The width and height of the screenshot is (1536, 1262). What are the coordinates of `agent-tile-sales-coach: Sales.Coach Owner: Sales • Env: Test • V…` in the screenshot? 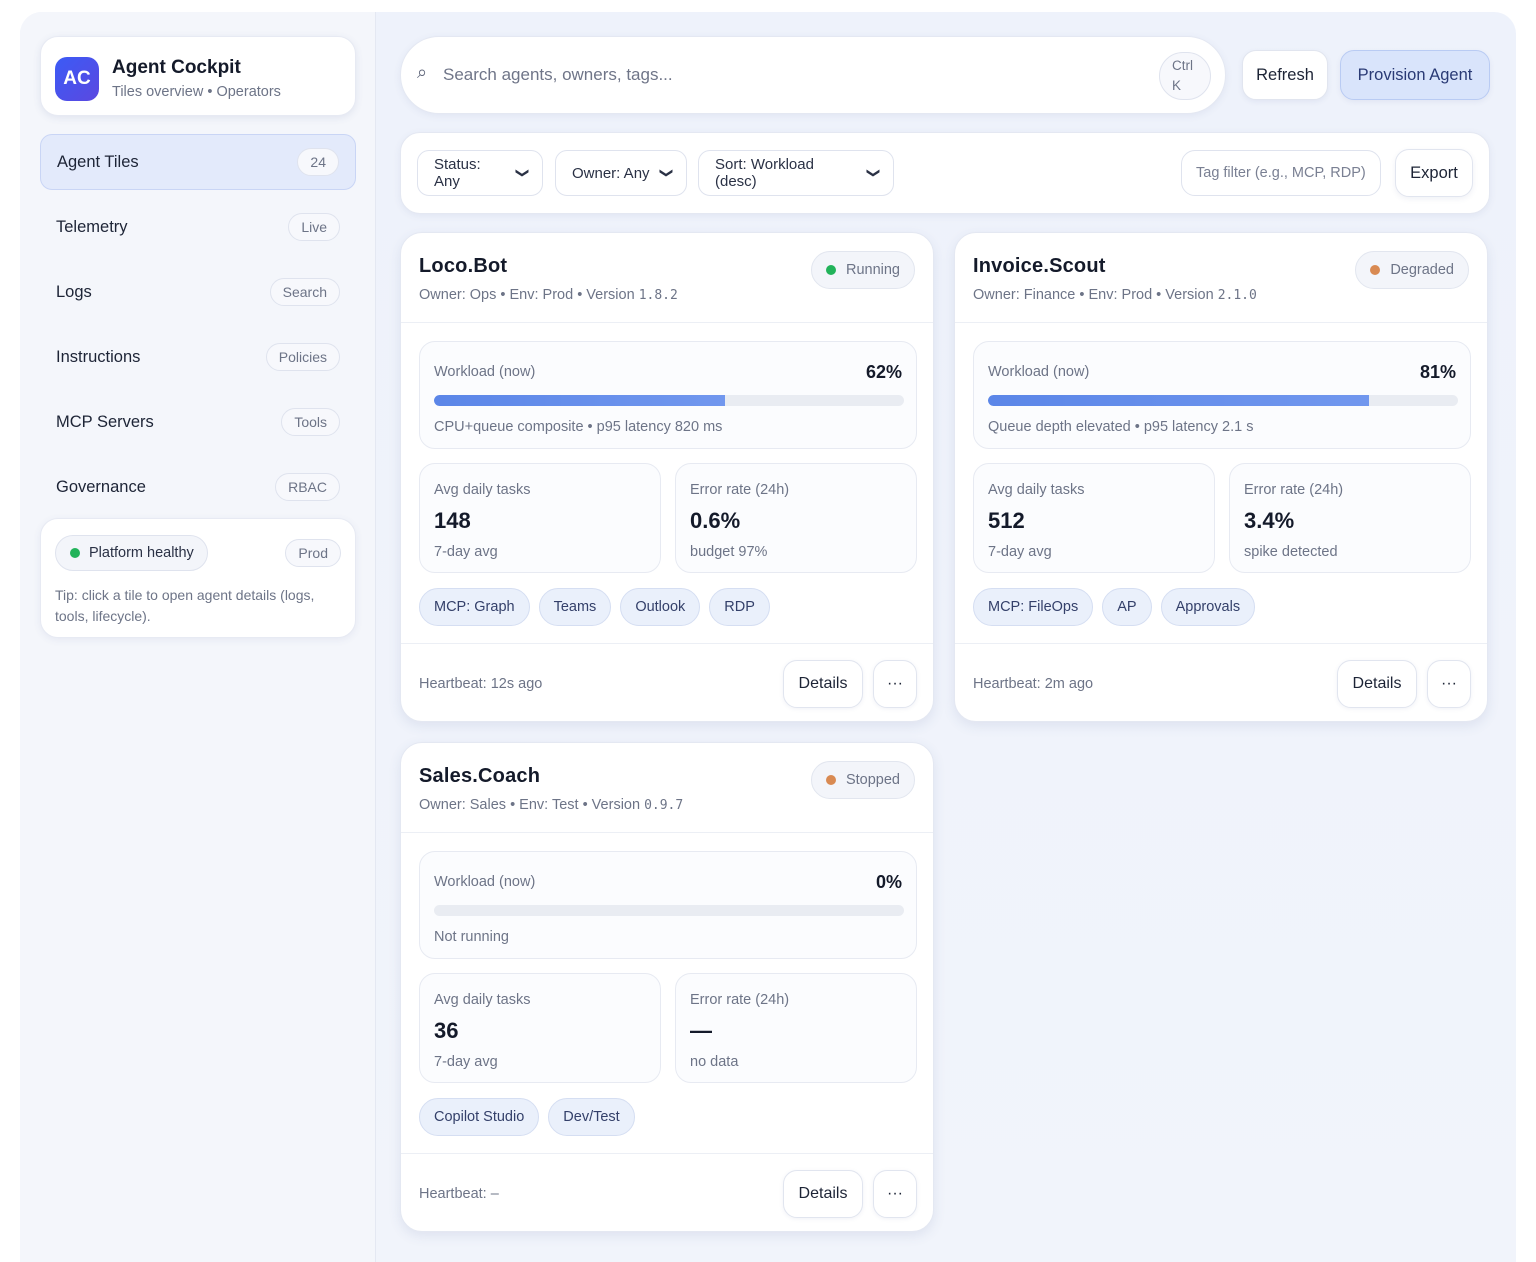 It's located at (667, 987).